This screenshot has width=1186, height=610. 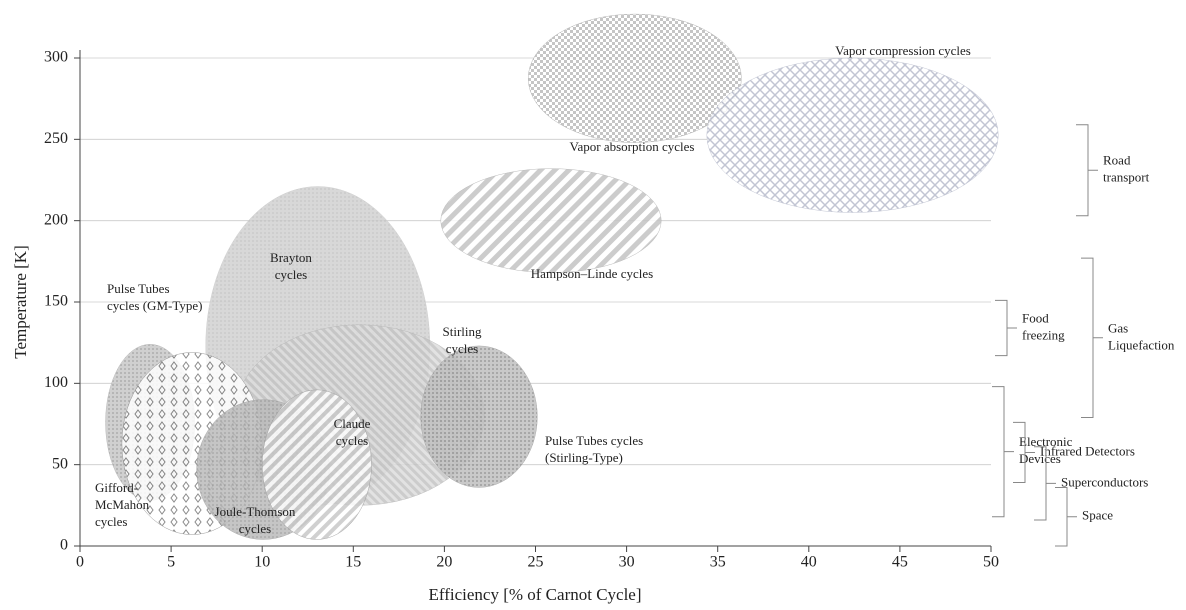 What do you see at coordinates (60, 463) in the screenshot?
I see `y-tick-label: 50` at bounding box center [60, 463].